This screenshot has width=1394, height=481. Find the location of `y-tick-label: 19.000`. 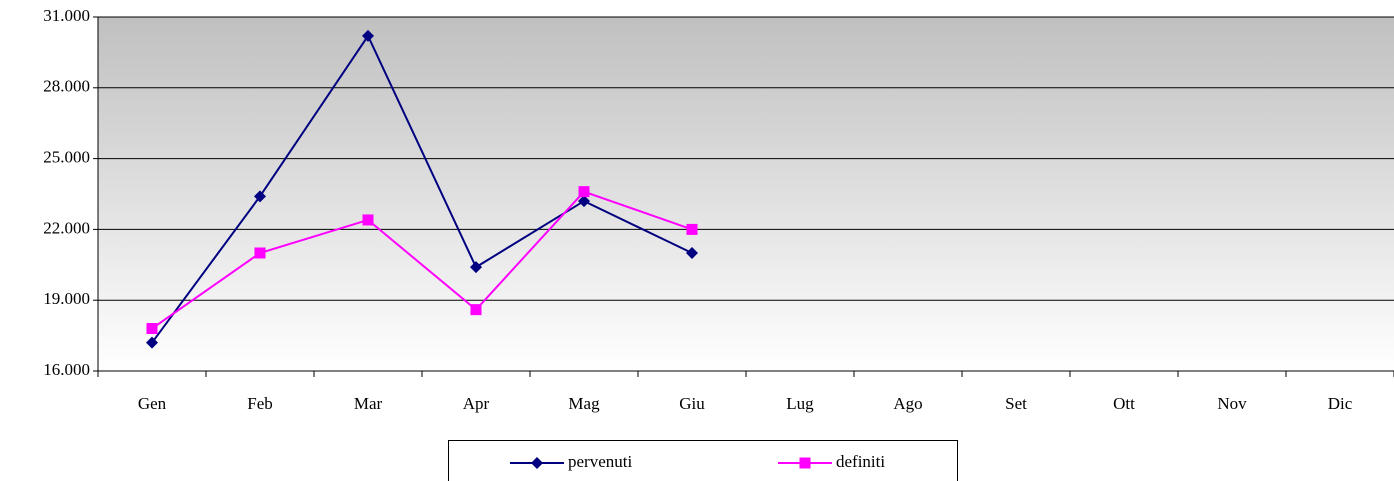

y-tick-label: 19.000 is located at coordinates (66, 298).